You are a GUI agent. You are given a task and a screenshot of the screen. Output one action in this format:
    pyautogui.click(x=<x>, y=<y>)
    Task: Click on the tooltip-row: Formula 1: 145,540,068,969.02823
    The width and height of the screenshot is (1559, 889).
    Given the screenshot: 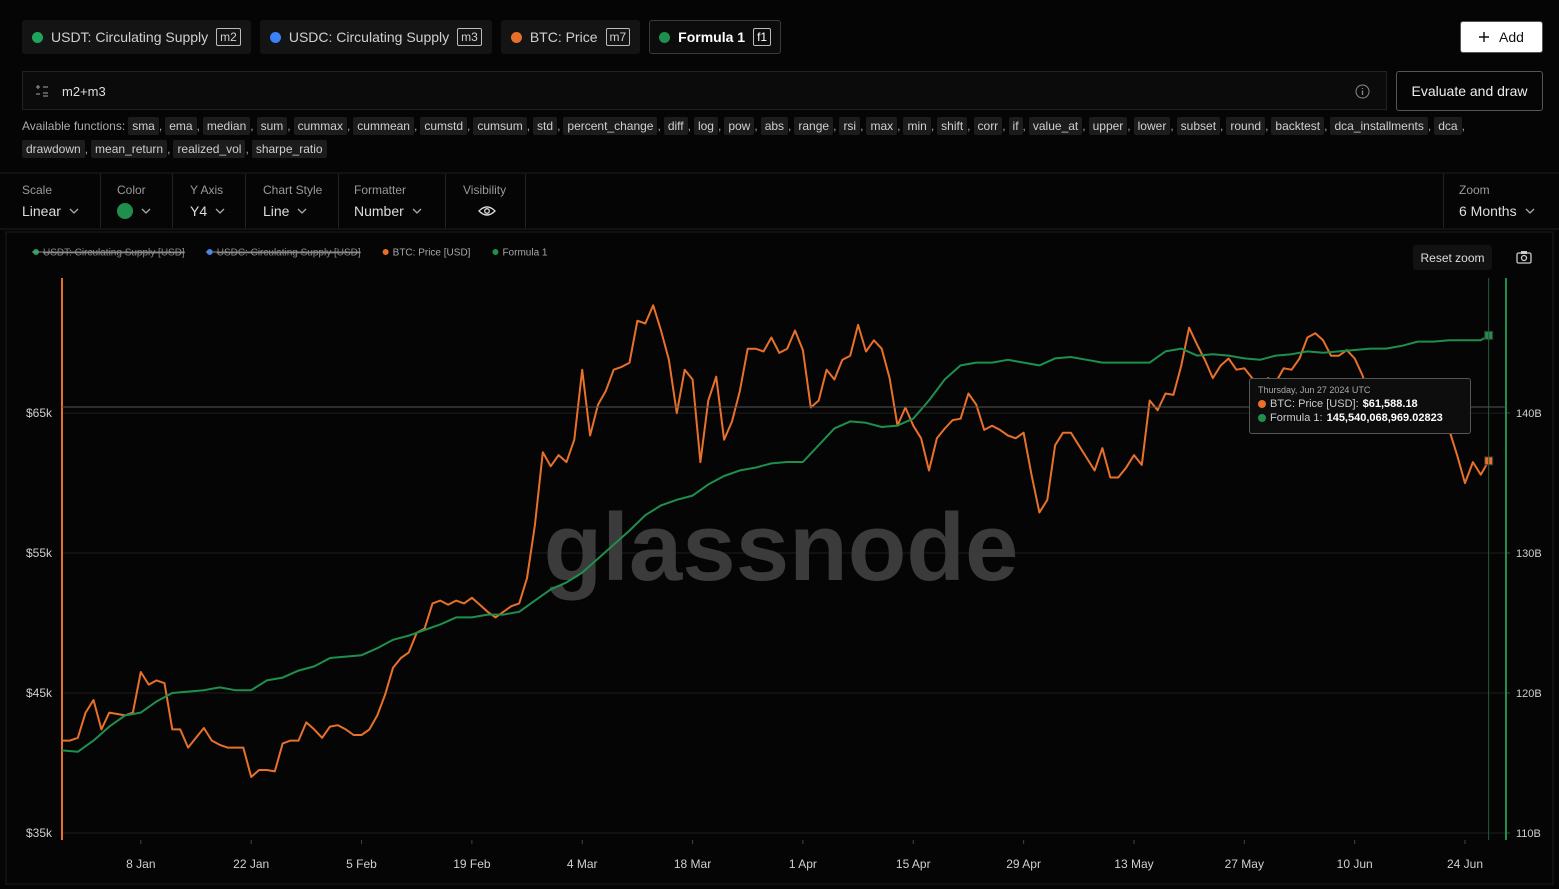 What is the action you would take?
    pyautogui.click(x=1360, y=418)
    